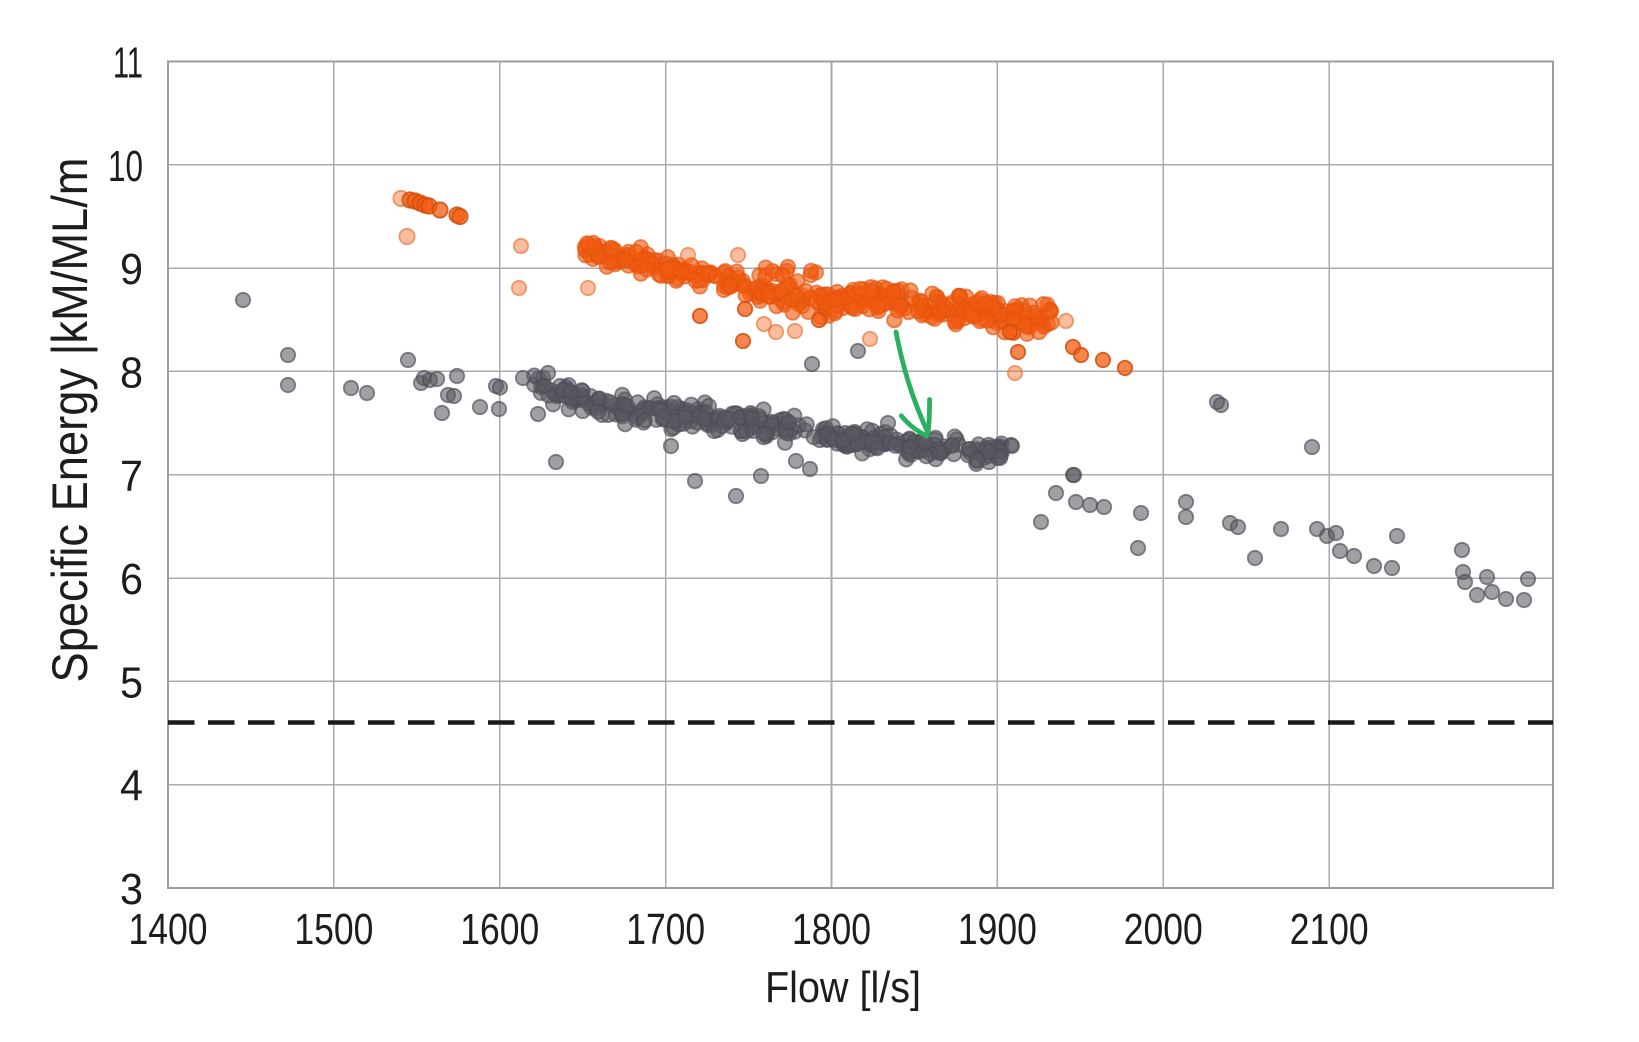  What do you see at coordinates (131, 476) in the screenshot?
I see `svg-text: 7` at bounding box center [131, 476].